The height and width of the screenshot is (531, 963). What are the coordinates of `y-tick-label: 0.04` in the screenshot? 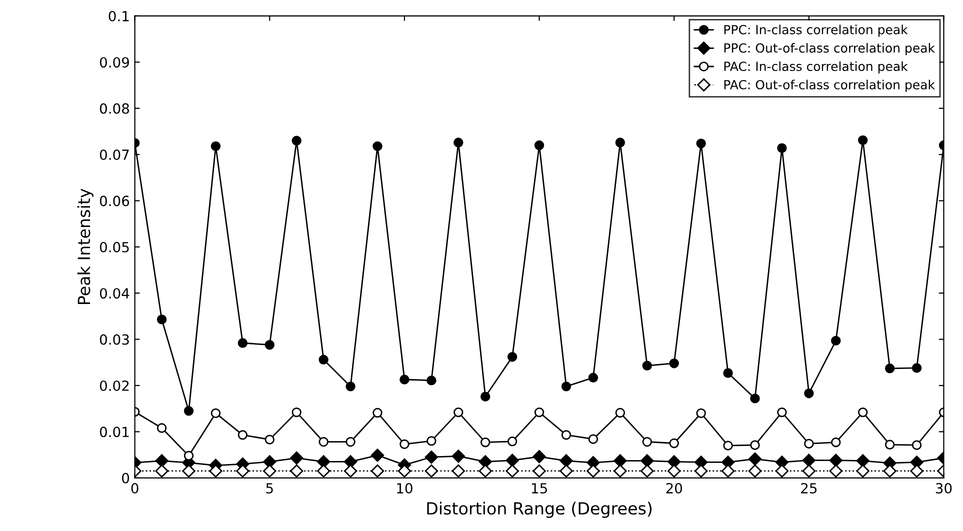 It's located at (115, 293).